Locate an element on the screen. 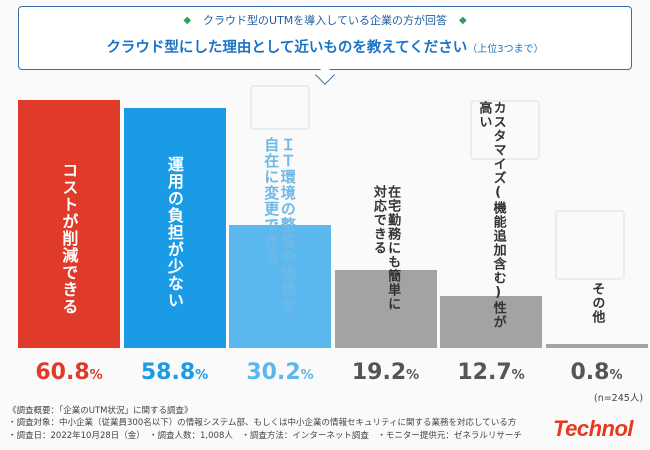 This screenshot has width=650, height=450. bar-label-line: コストが削減できる is located at coordinates (69, 238).